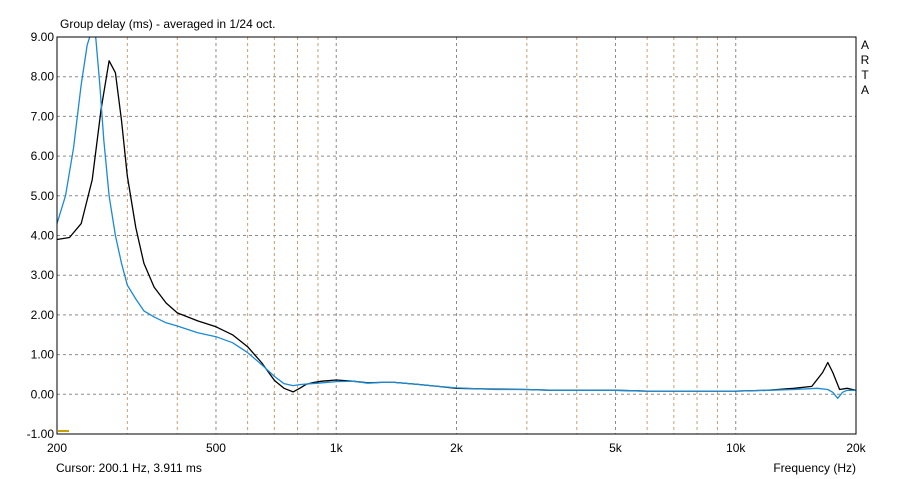  Describe the element at coordinates (337, 448) in the screenshot. I see `x-tick-label: 1k` at that location.